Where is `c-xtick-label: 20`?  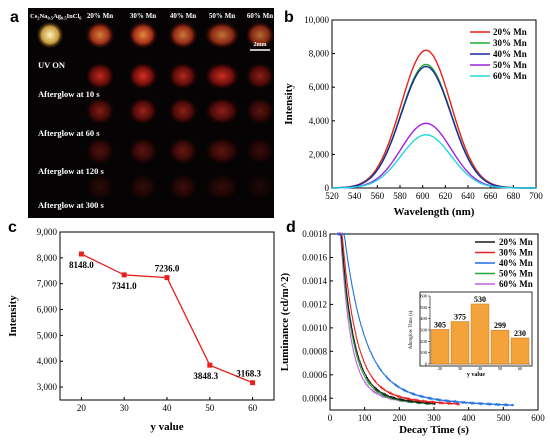 c-xtick-label: 20 is located at coordinates (82, 408).